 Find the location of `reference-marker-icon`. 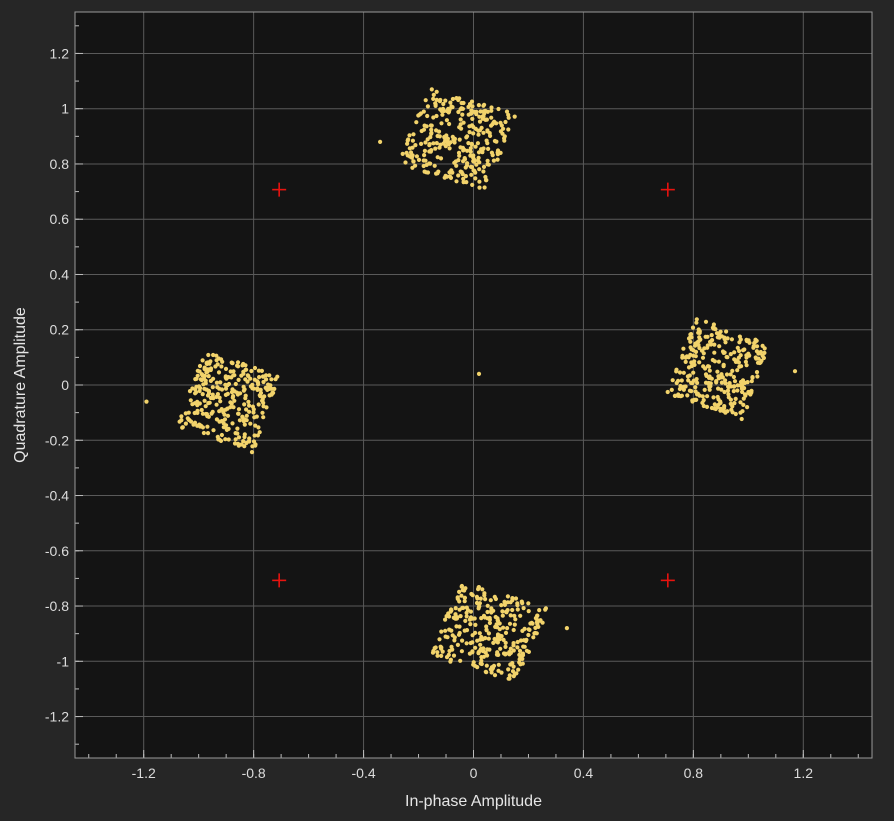

reference-marker-icon is located at coordinates (279, 580).